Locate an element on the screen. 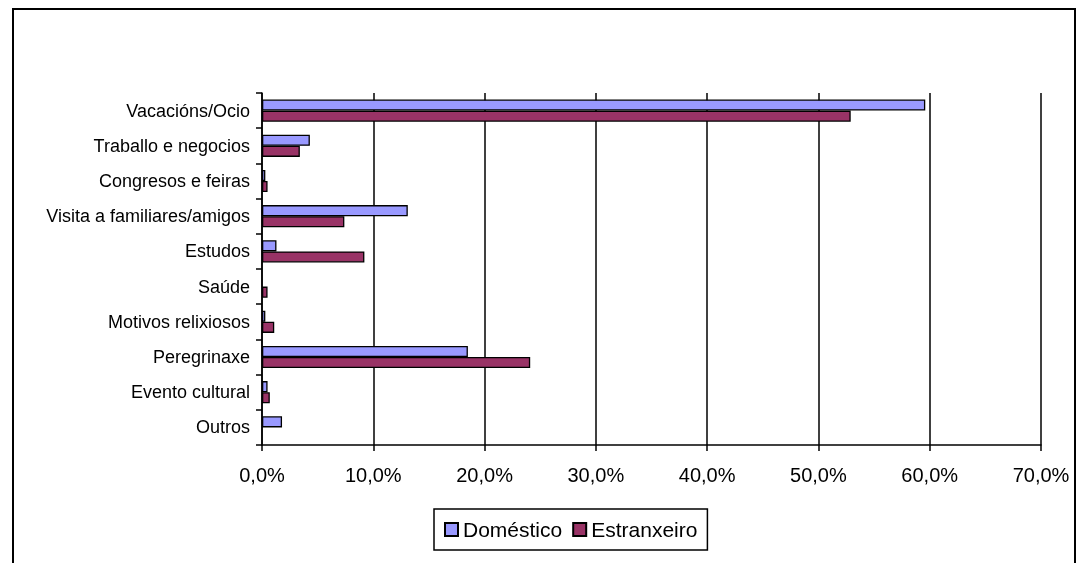 The image size is (1088, 563). legend-label: Doméstico is located at coordinates (513, 529).